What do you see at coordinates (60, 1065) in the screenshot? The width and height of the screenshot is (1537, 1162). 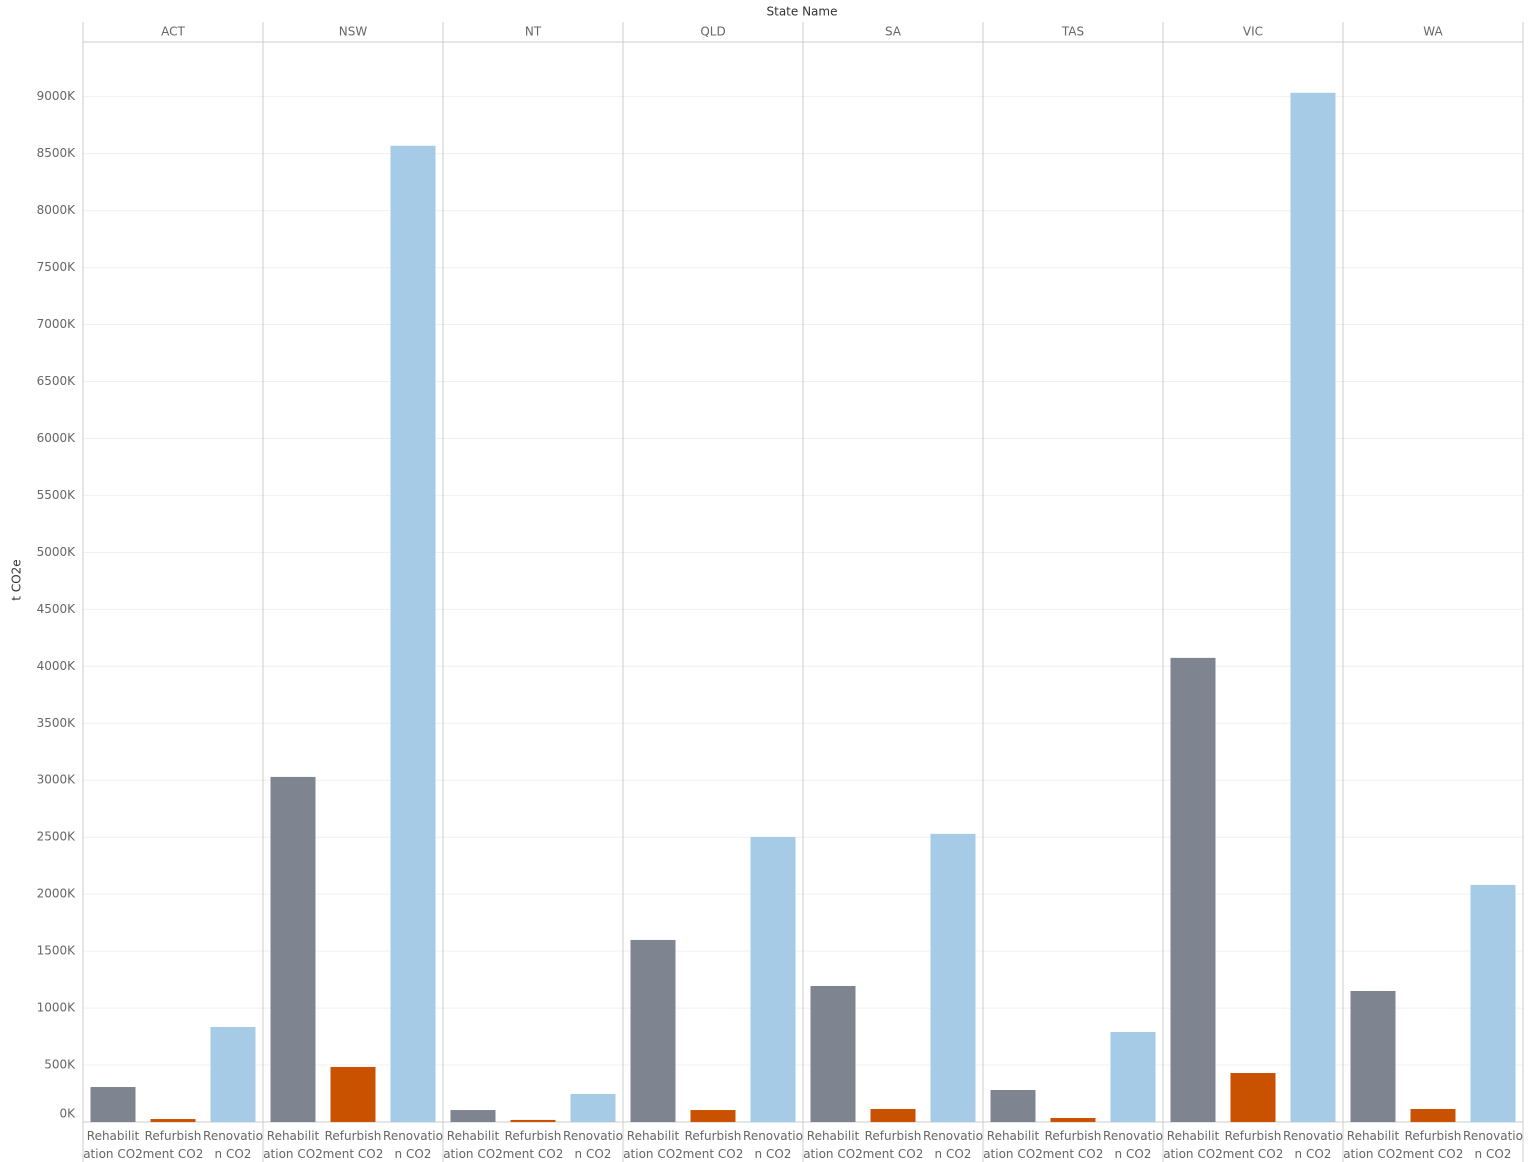 I see `y-tick-label: 500K` at bounding box center [60, 1065].